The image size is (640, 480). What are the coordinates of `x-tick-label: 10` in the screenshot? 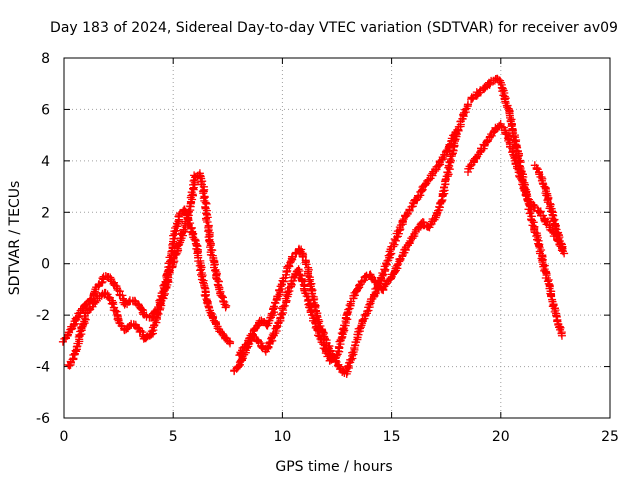 It's located at (282, 437).